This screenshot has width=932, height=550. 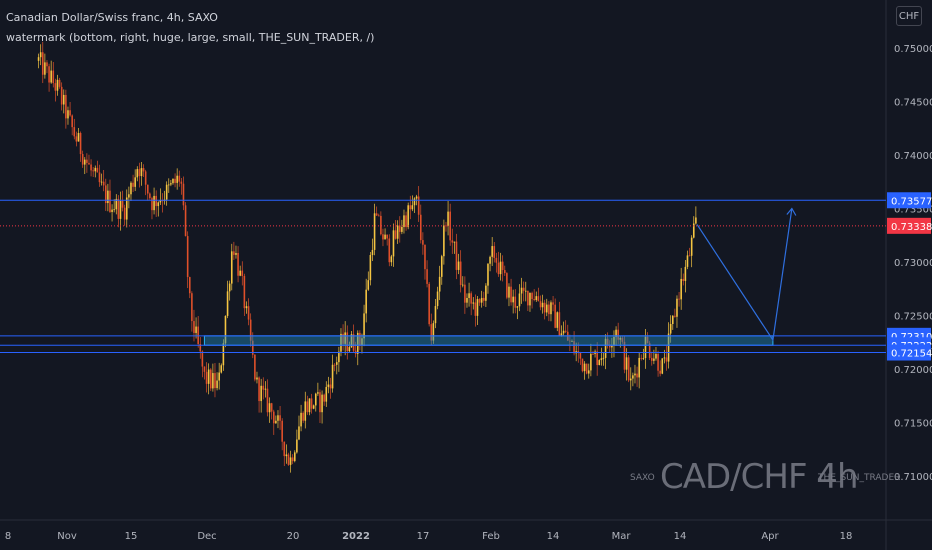 I want to click on x-tick-label: Mar, so click(x=622, y=536).